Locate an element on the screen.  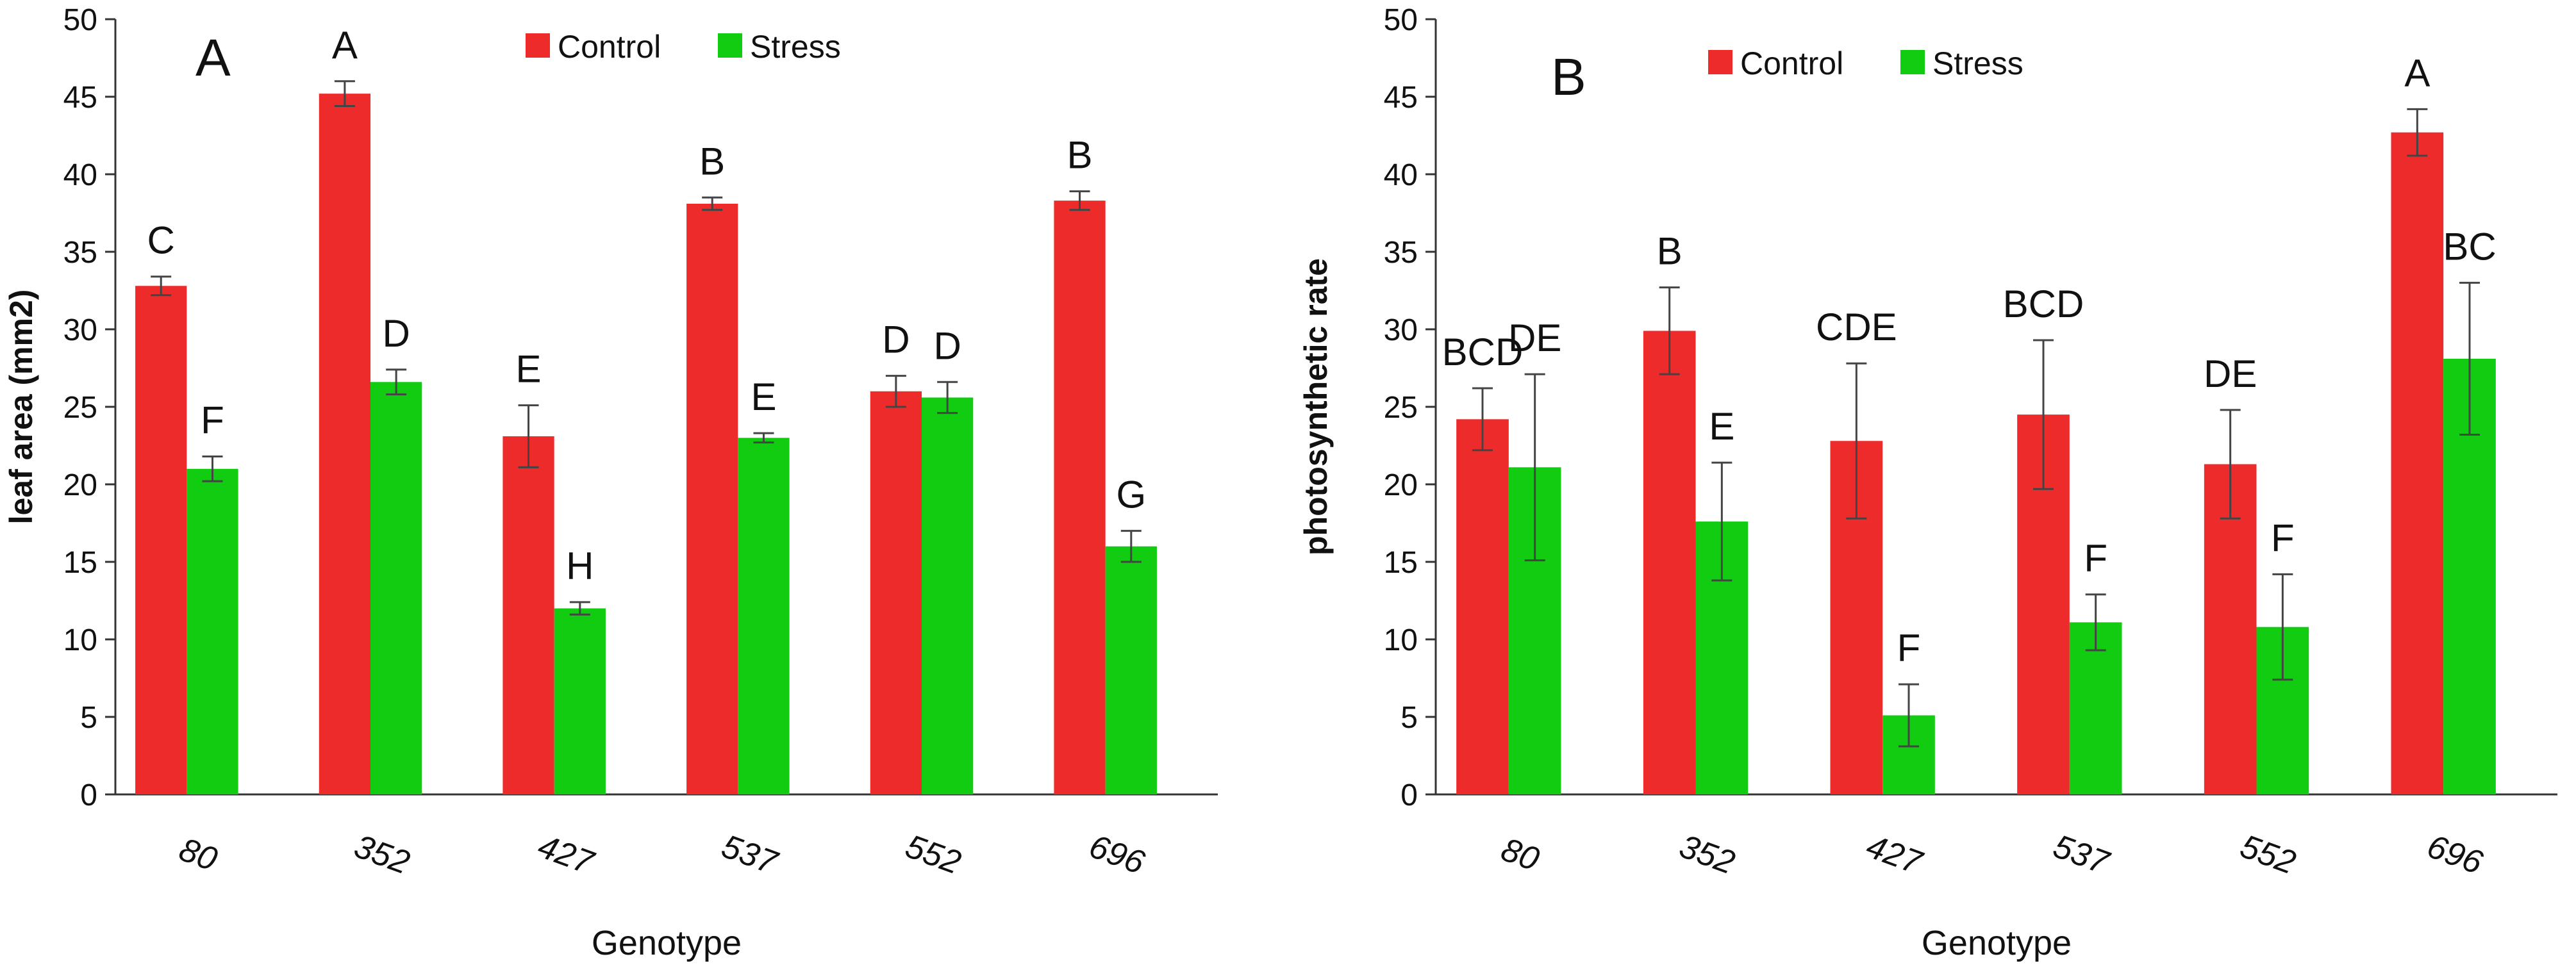
panel-label: B is located at coordinates (1569, 77).